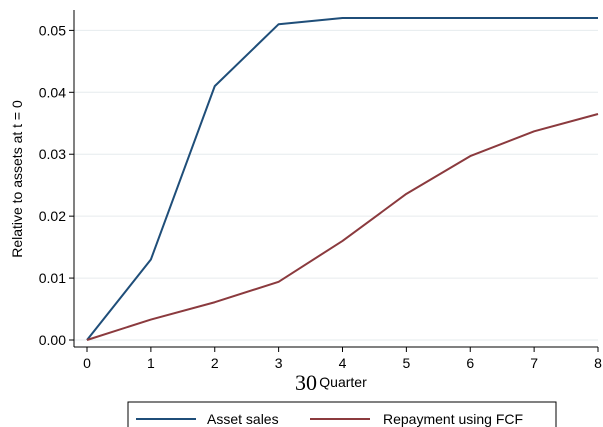 This screenshot has height=427, width=603. I want to click on y-axis-title: Relative to assets at t = 0, so click(17, 179).